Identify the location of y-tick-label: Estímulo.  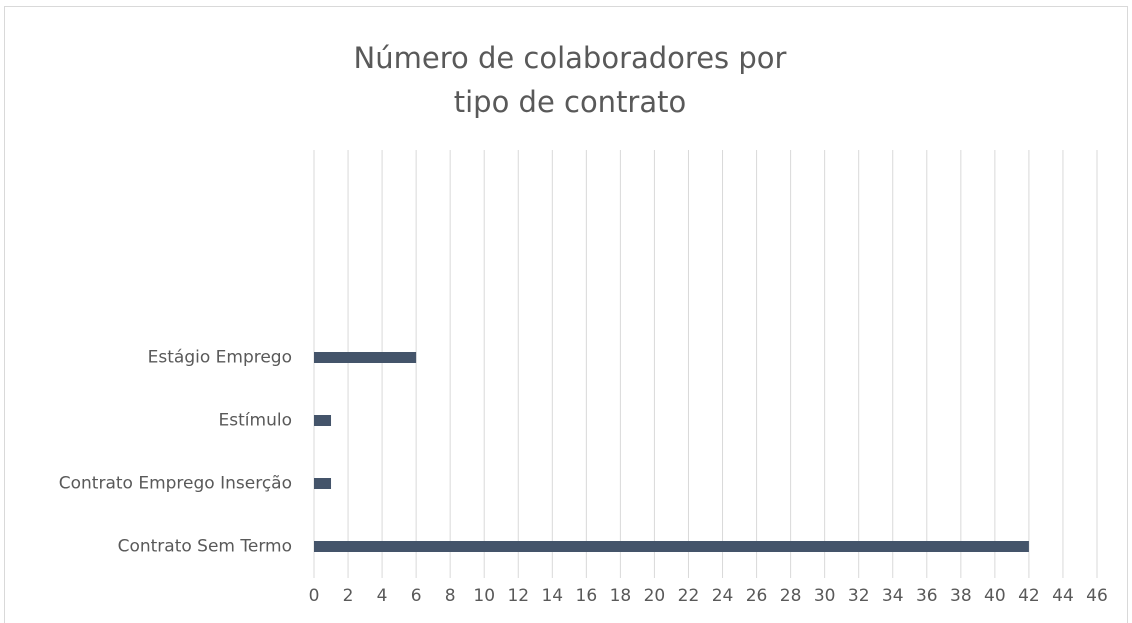
(255, 421).